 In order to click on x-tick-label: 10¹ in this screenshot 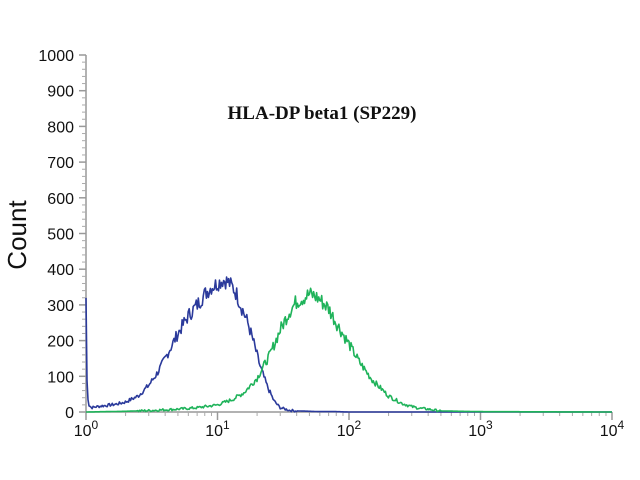, I will do `click(217, 429)`.